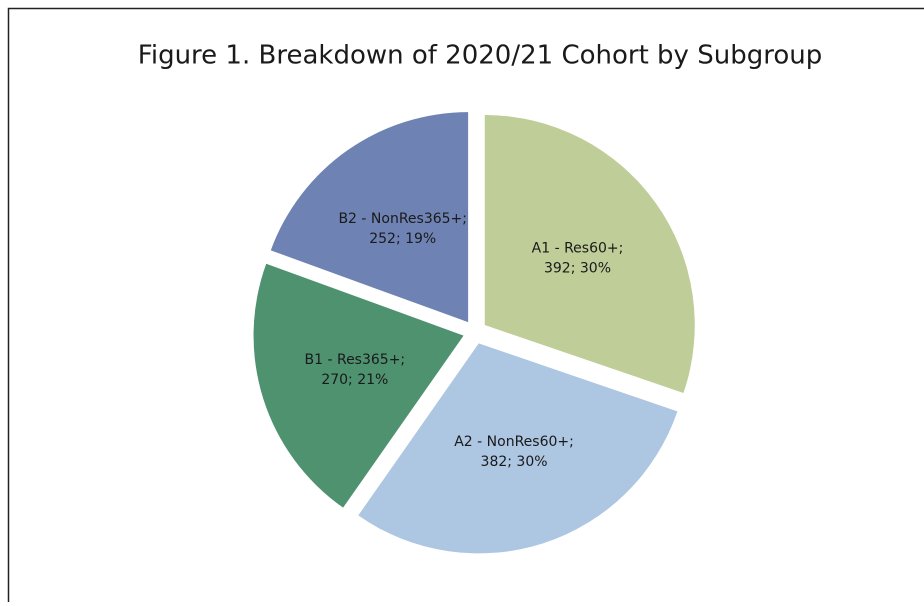  I want to click on slice-value-label: 392; 30%, so click(577, 269).